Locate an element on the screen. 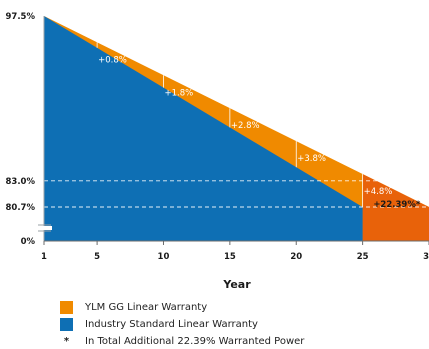 The image size is (429, 349). total-annotation: +22.39%* is located at coordinates (397, 205).